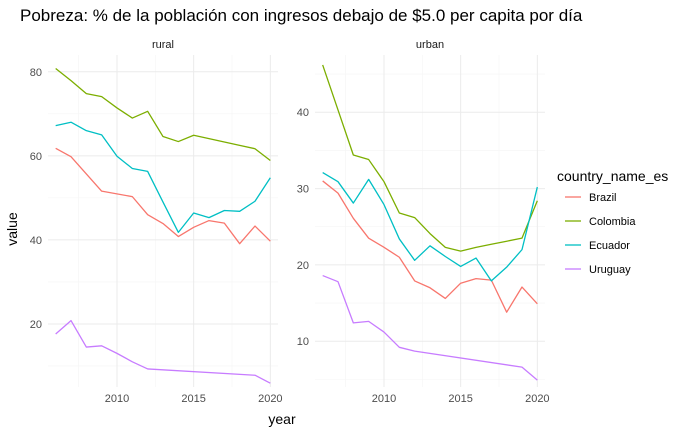 The image size is (700, 432). Describe the element at coordinates (163, 196) in the screenshot. I see `series-line-brazil-rural` at that location.